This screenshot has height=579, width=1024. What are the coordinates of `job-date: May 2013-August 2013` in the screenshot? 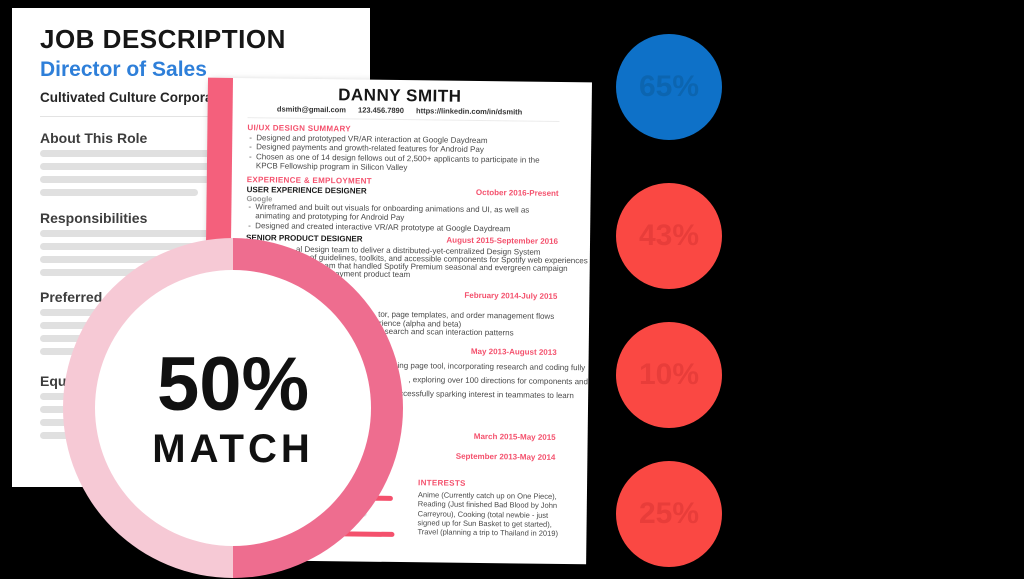 It's located at (513, 351).